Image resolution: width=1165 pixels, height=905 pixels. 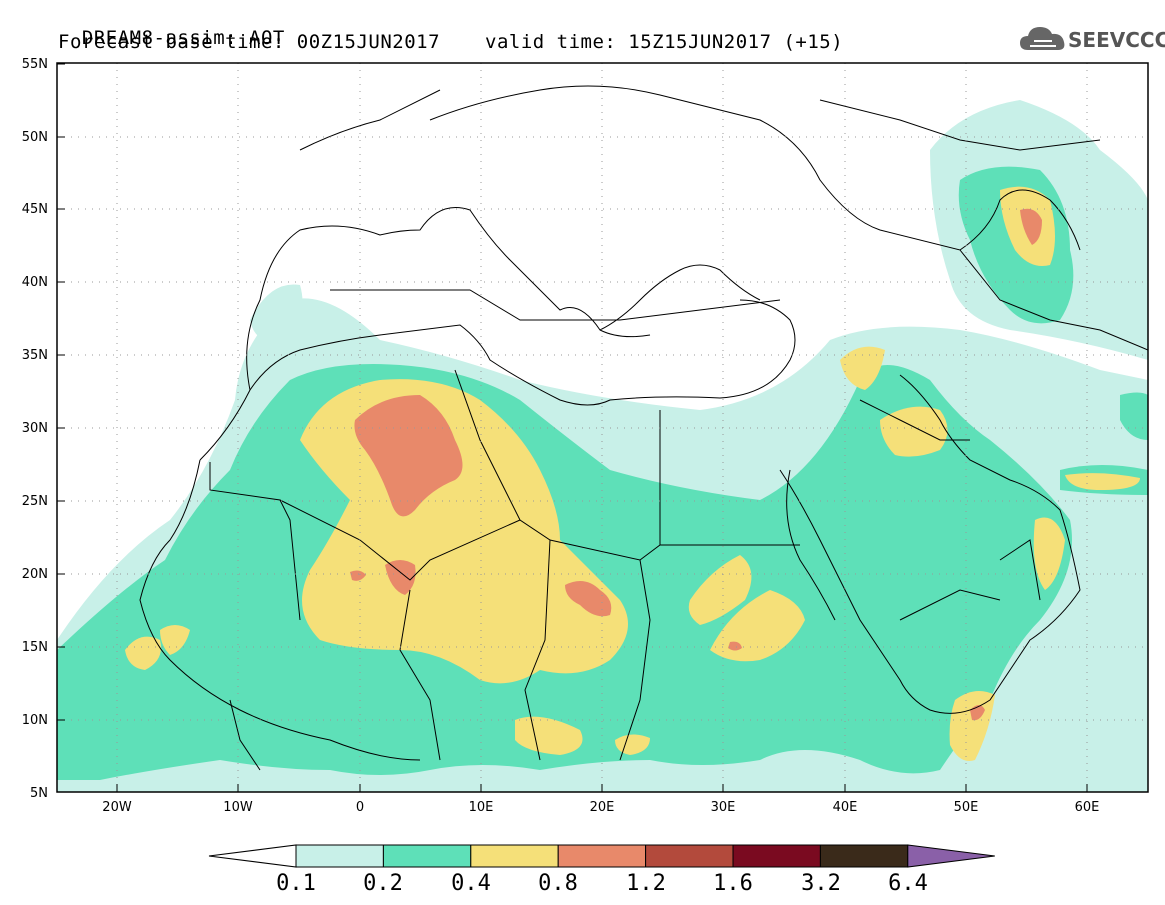 What do you see at coordinates (35, 282) in the screenshot?
I see `lat-label-40n: 40N` at bounding box center [35, 282].